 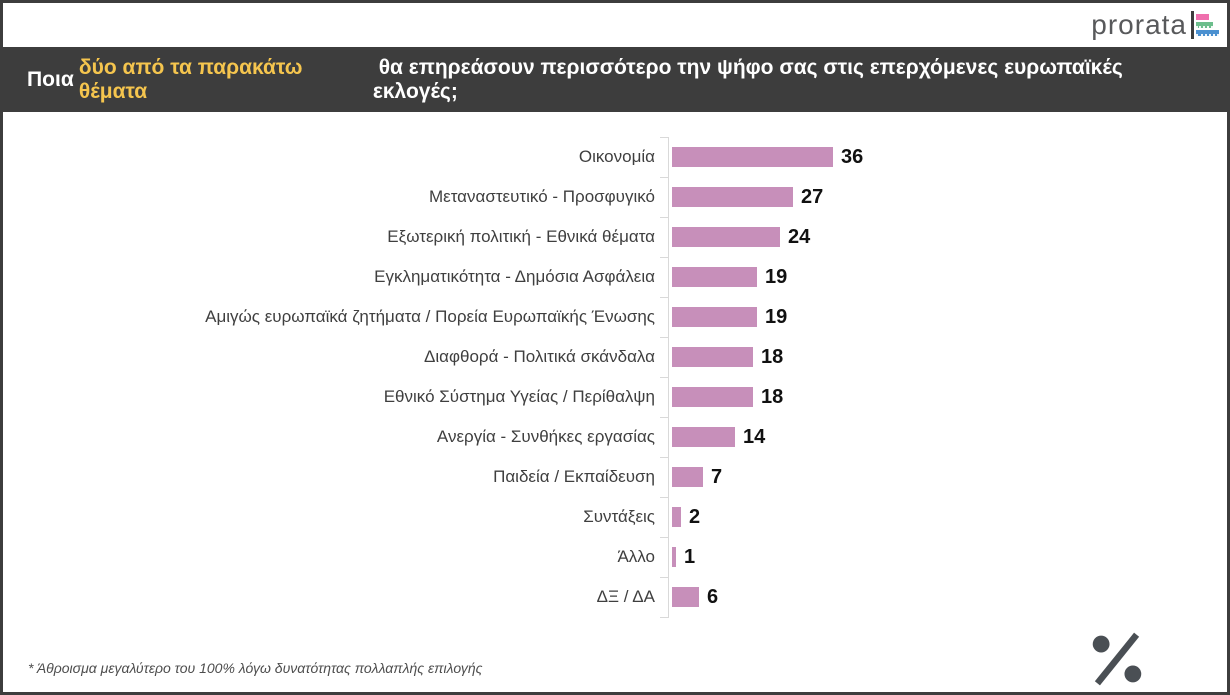 I want to click on question-title-prefix: Ποια, so click(x=53, y=79).